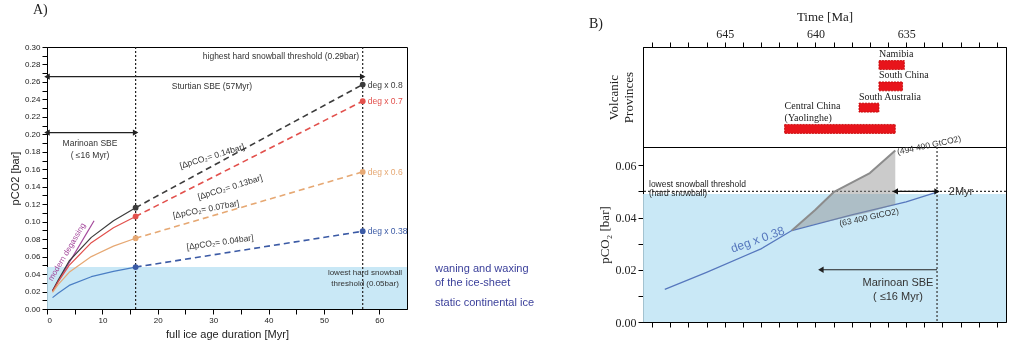  I want to click on x-tick-label: 640, so click(815, 33).